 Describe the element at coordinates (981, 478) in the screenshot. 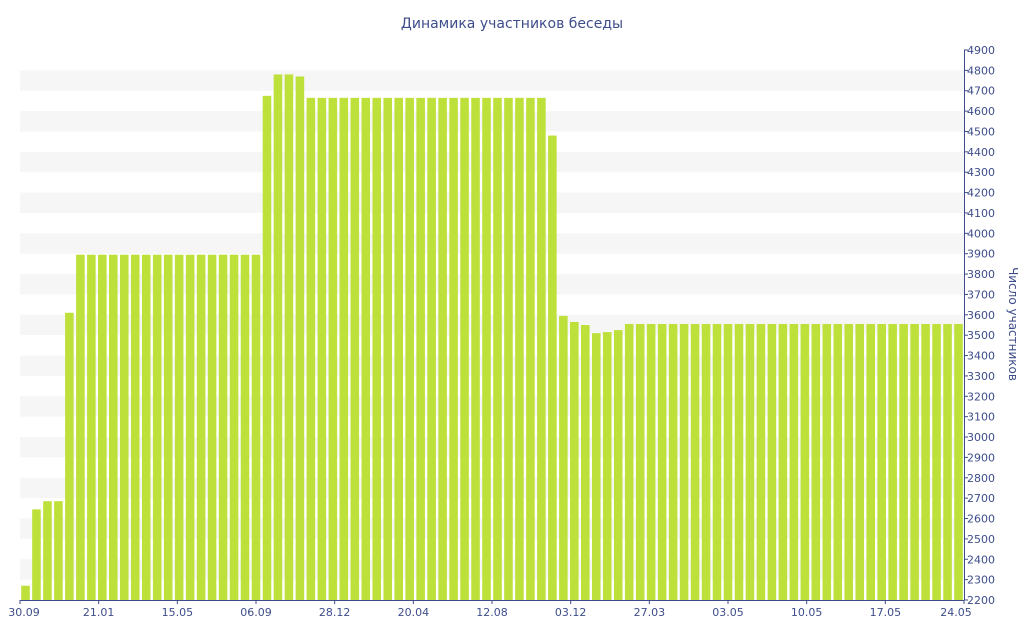

I see `y-tick-label: 2800` at that location.